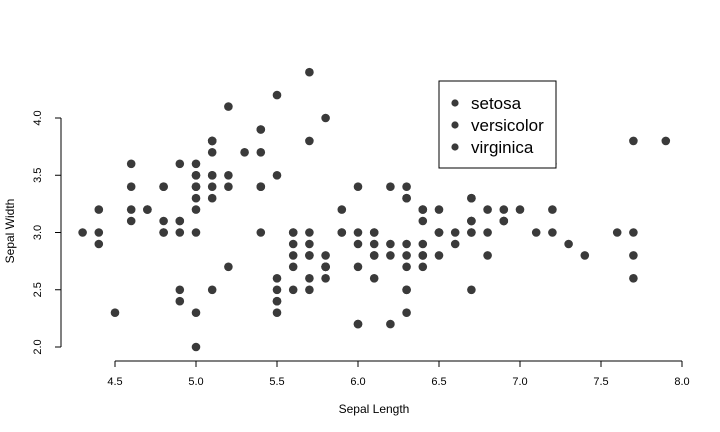  I want to click on y-tick-label: 2.5, so click(38, 289).